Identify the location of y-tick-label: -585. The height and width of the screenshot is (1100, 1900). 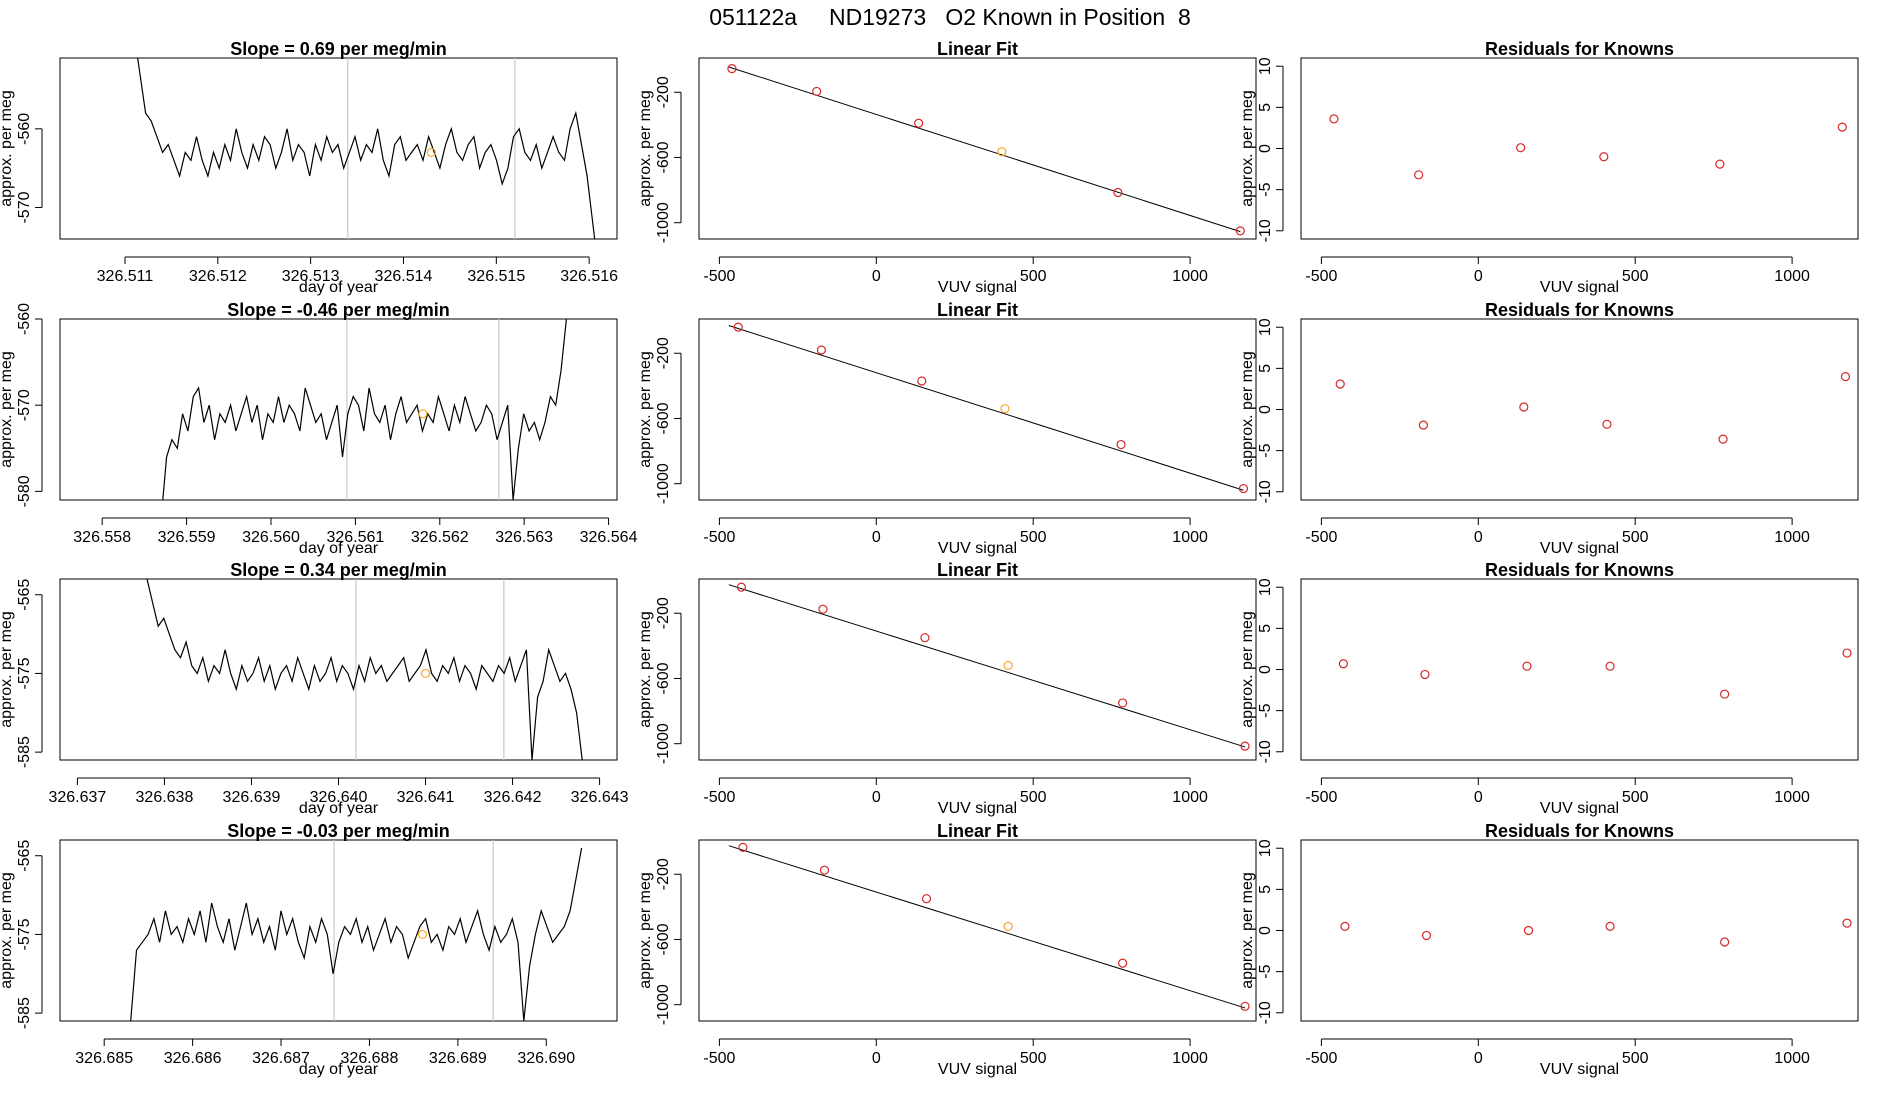
(24, 1013).